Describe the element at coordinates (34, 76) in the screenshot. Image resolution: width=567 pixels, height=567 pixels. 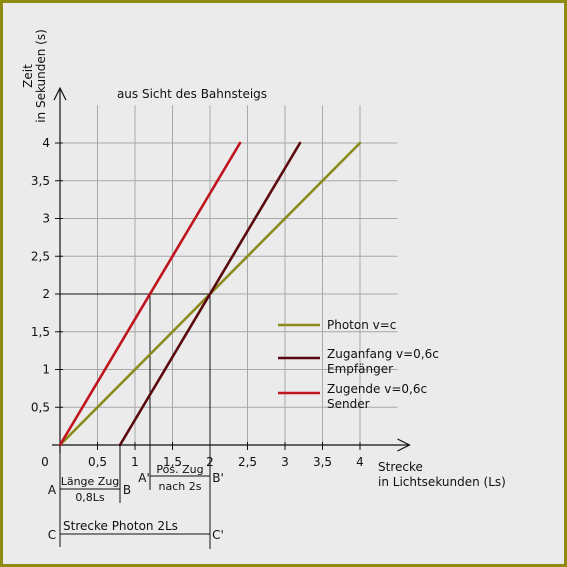
I see `y-axis-title: Zeitin Sekunden (s)` at that location.